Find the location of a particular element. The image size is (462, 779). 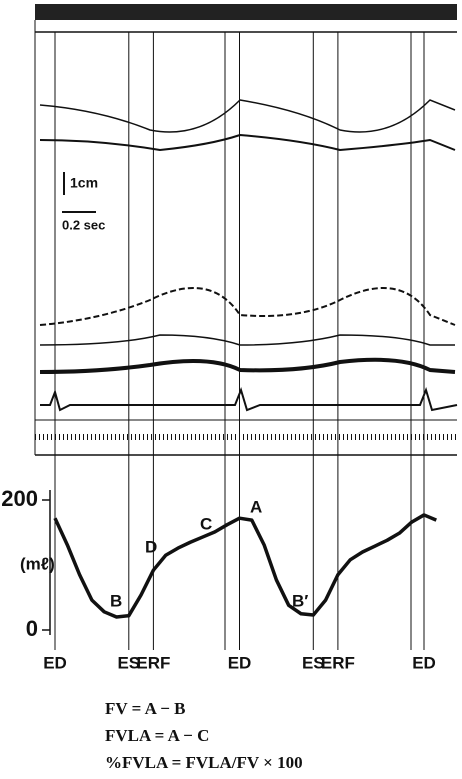

formula: FVLA = A − C is located at coordinates (157, 735).